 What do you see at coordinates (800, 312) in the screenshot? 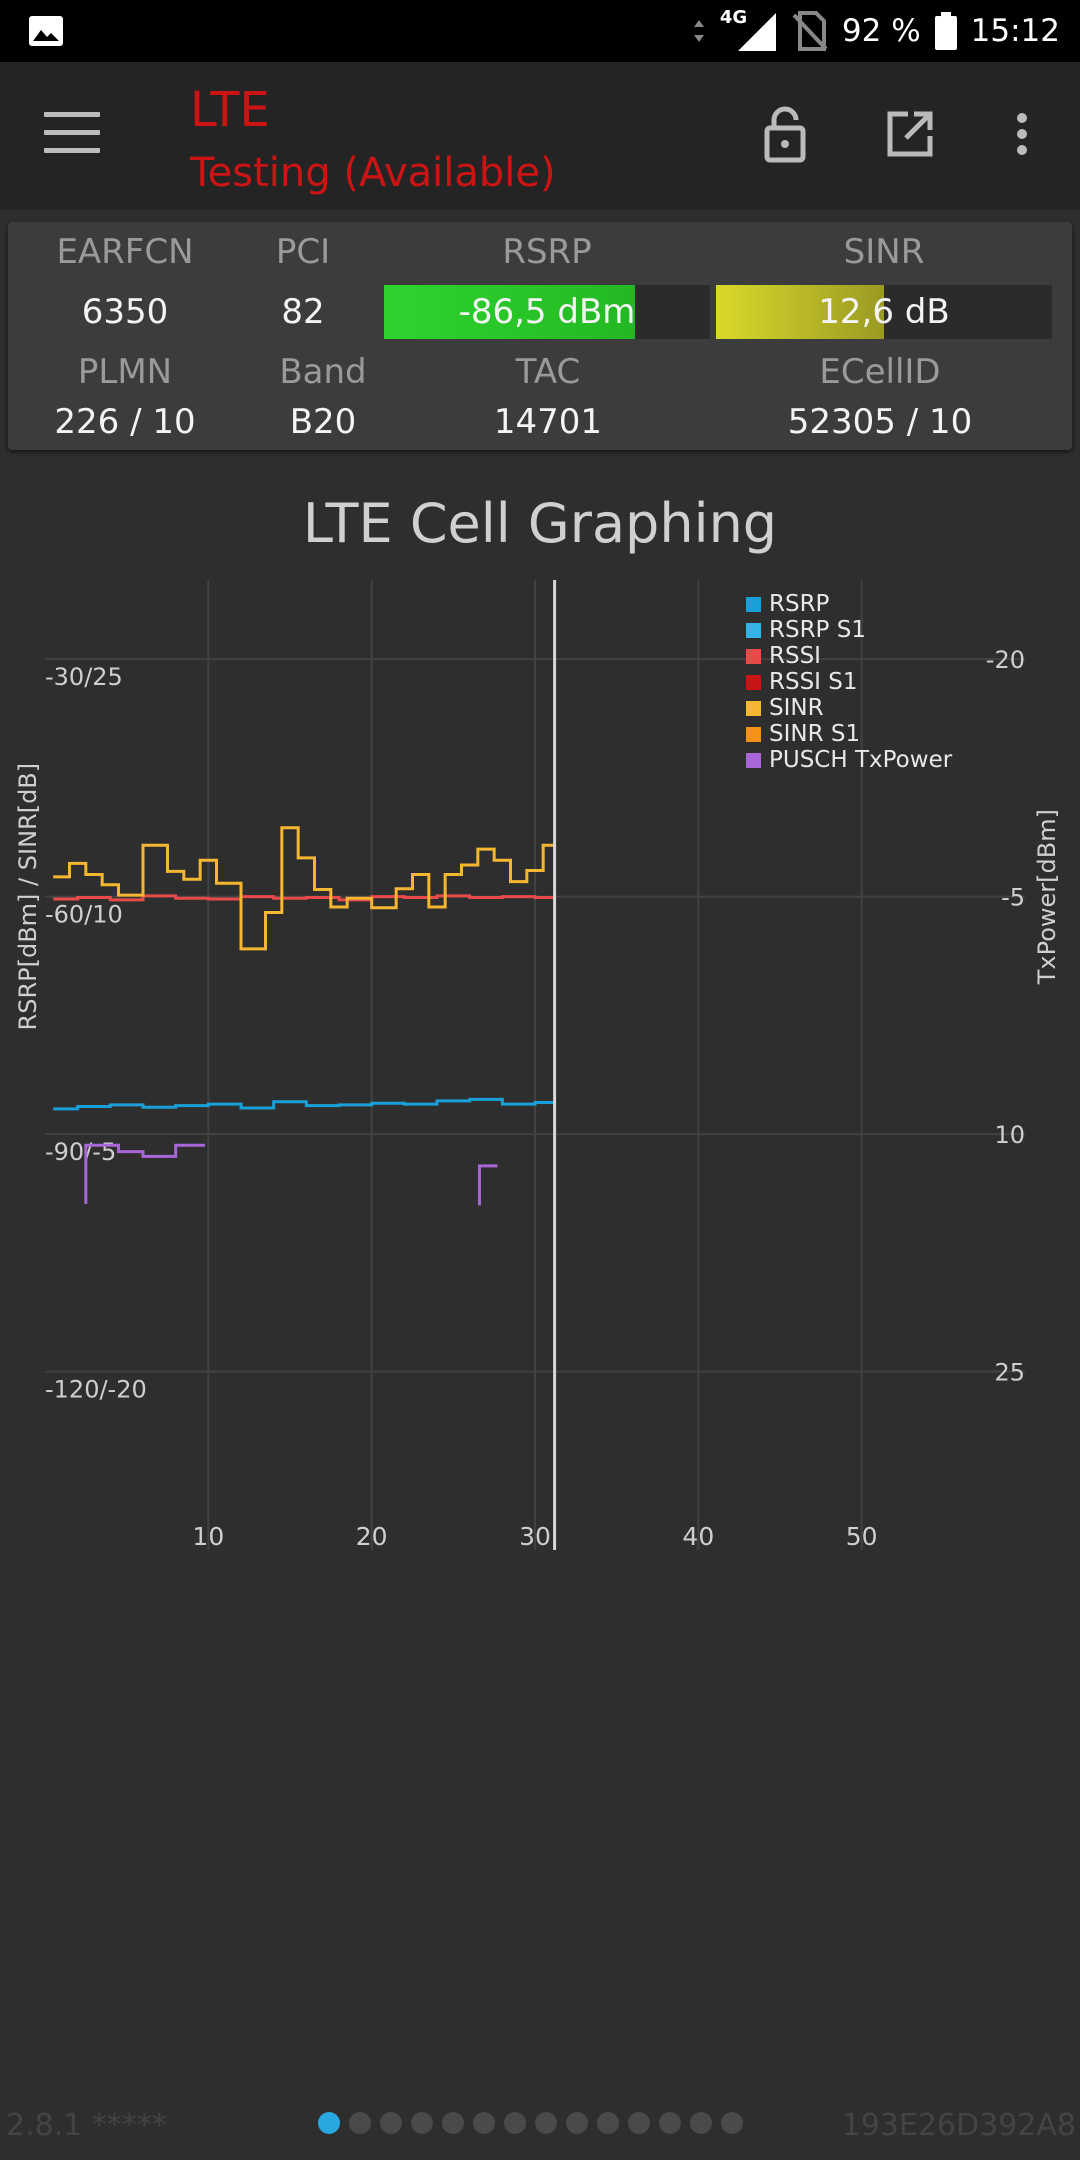
I see `sinr-bar-fill` at bounding box center [800, 312].